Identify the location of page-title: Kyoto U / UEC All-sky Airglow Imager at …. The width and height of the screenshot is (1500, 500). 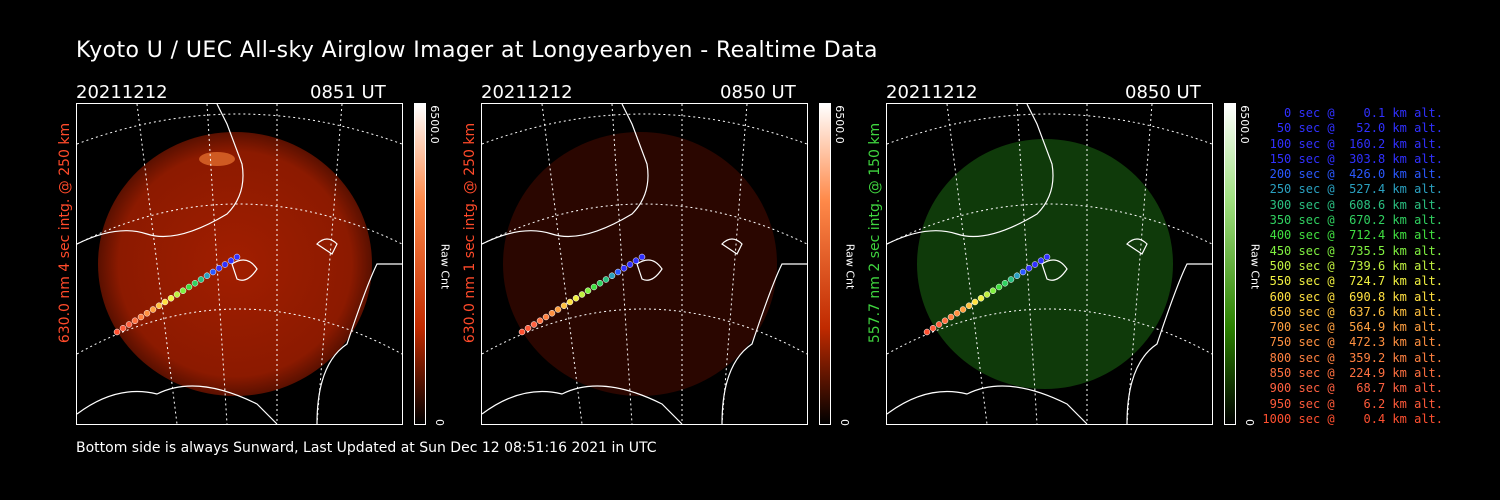
(477, 50).